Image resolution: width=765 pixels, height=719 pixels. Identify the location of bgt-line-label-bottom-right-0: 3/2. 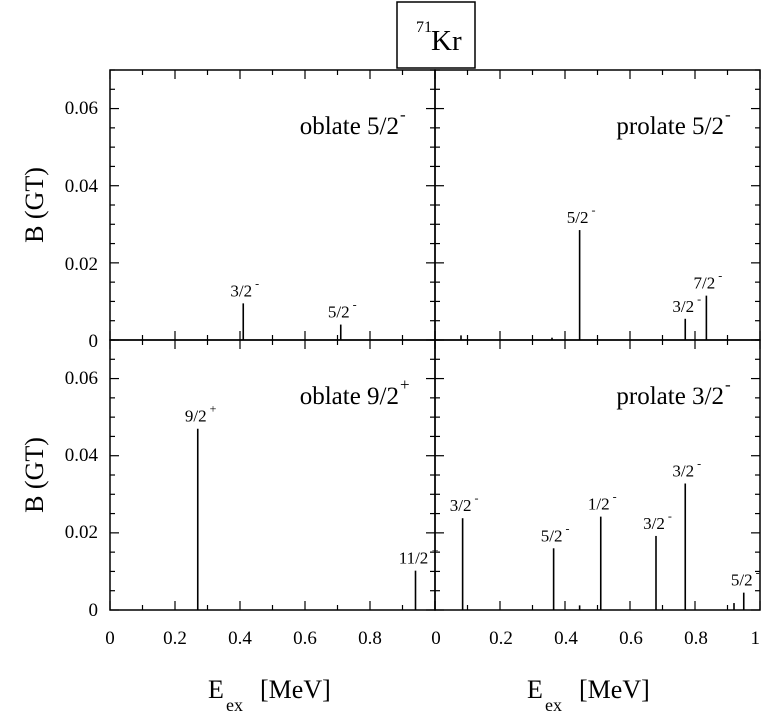
(461, 505).